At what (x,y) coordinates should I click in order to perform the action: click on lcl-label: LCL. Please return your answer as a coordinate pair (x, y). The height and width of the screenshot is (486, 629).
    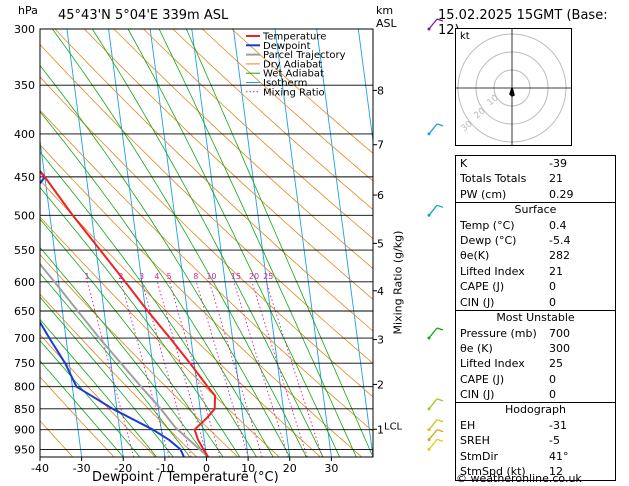
    Looking at the image, I should click on (393, 427).